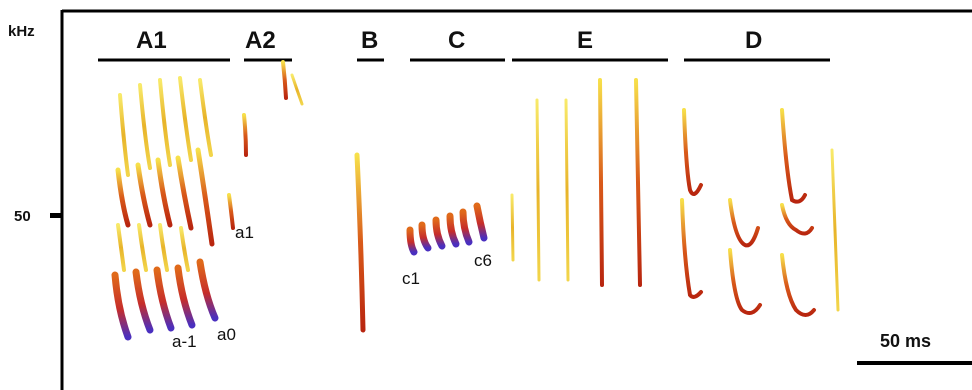 The image size is (972, 390). Describe the element at coordinates (244, 232) in the screenshot. I see `annotation-a1: a1` at that location.